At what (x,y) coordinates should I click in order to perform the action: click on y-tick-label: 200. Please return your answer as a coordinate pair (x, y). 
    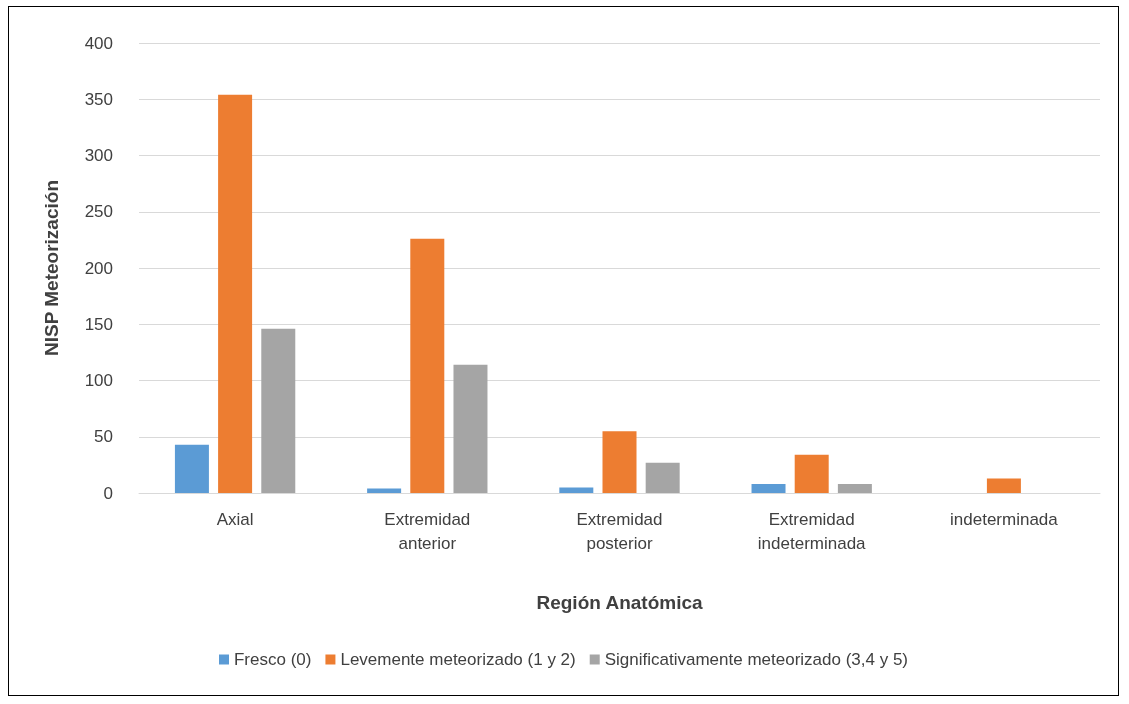
    Looking at the image, I should click on (98, 268).